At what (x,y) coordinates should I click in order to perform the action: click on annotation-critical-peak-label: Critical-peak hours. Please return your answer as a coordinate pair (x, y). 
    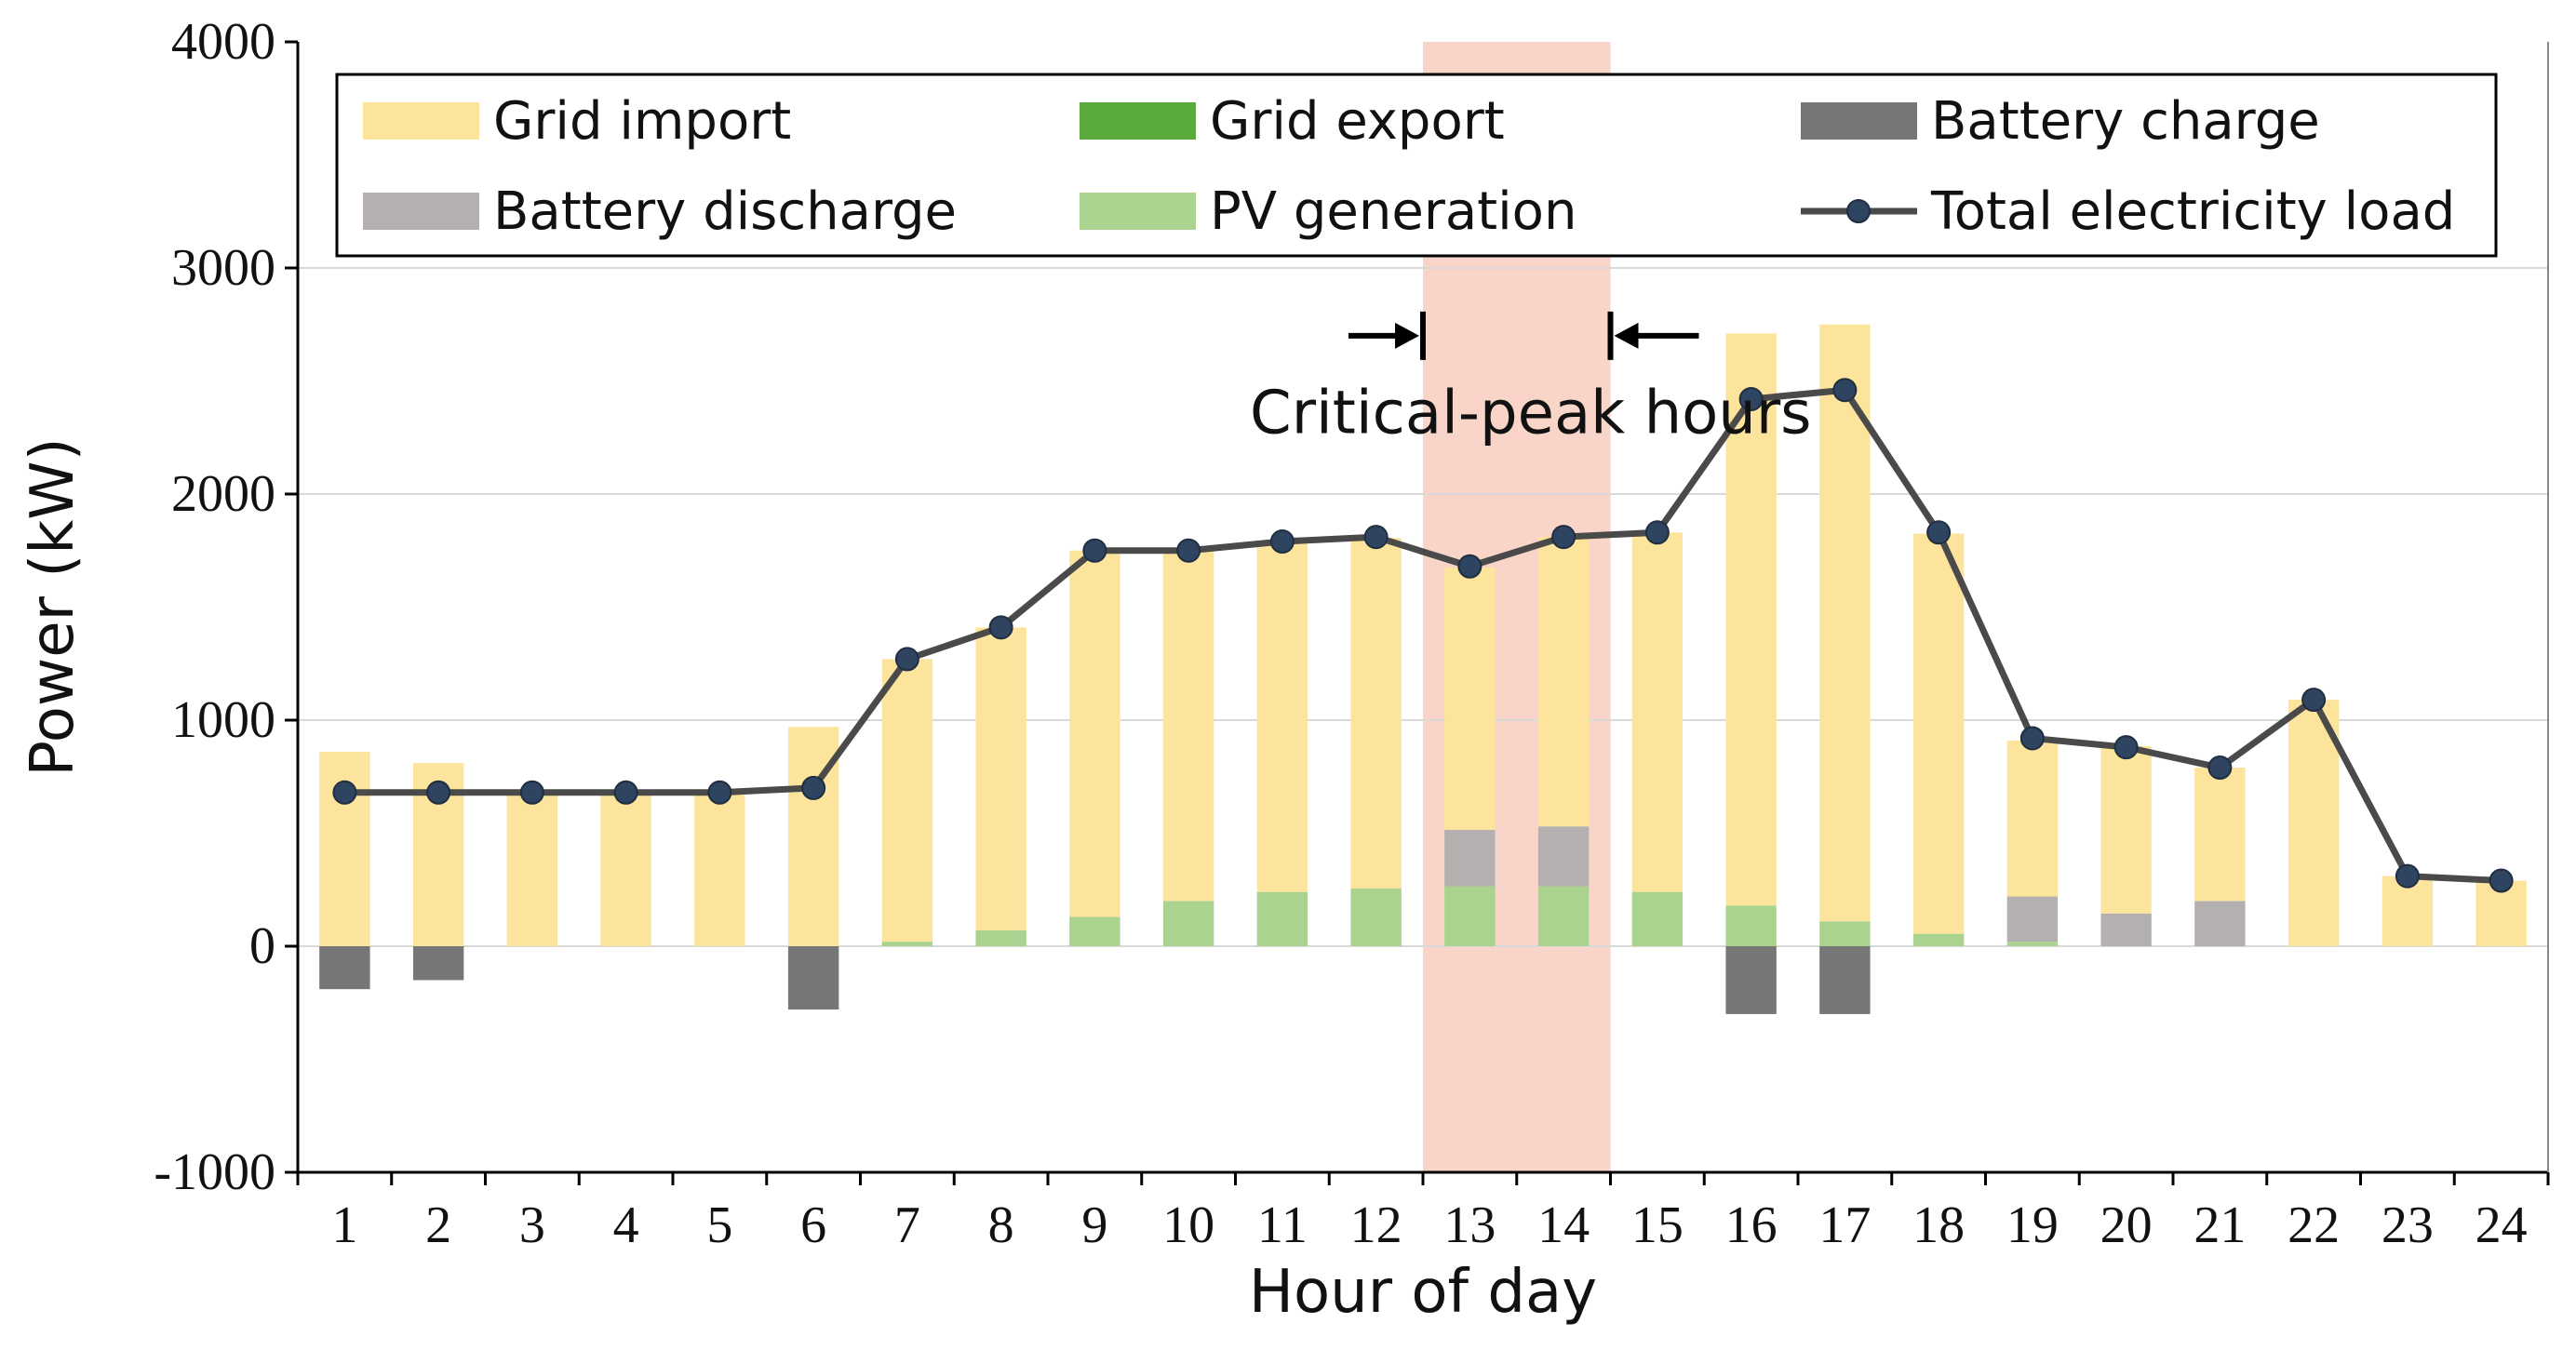
    Looking at the image, I should click on (1531, 414).